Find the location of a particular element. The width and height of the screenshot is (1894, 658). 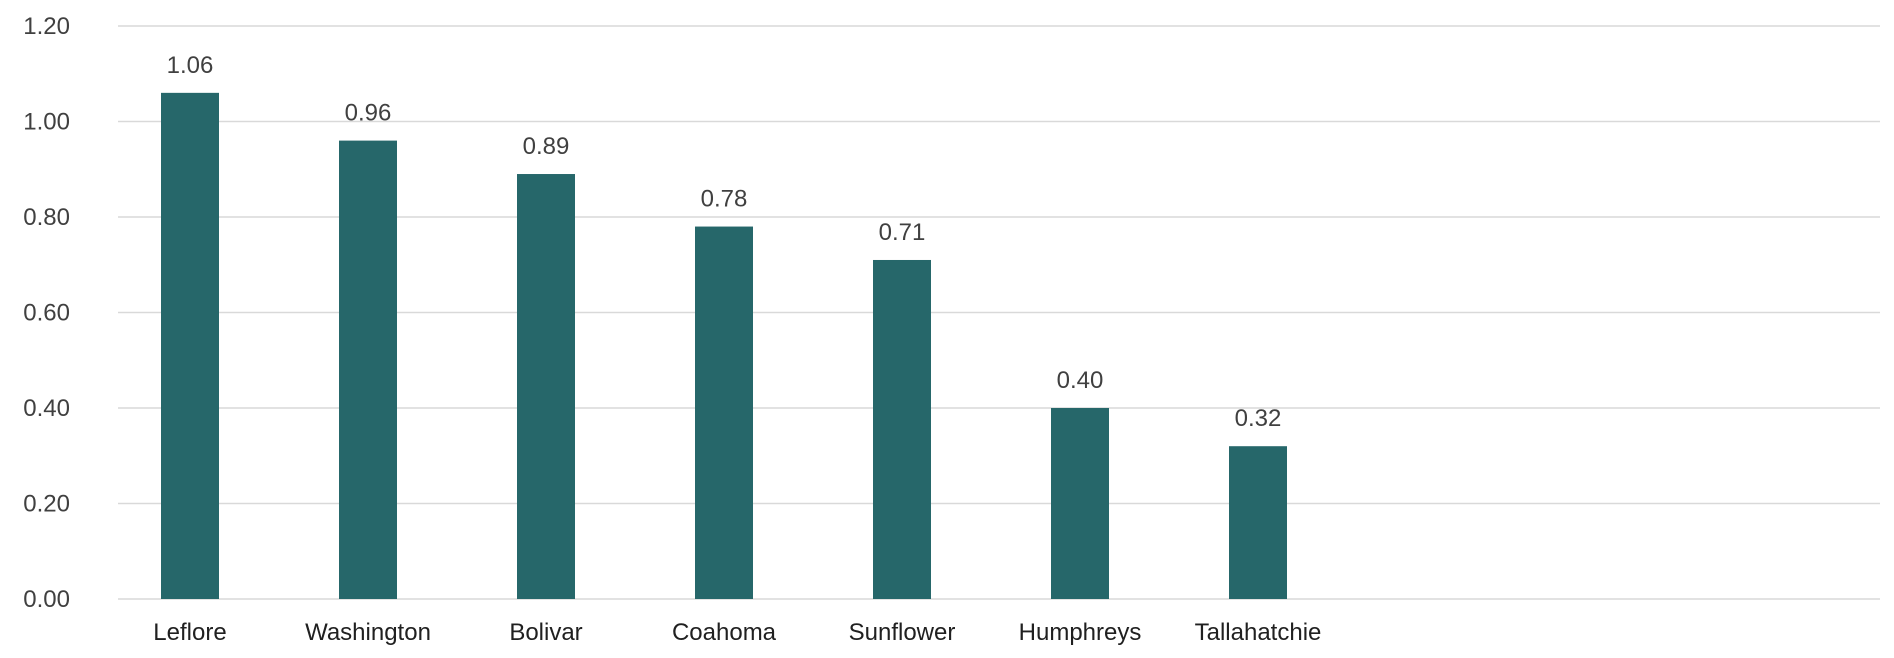

category-label: Bolivar is located at coordinates (545, 632).